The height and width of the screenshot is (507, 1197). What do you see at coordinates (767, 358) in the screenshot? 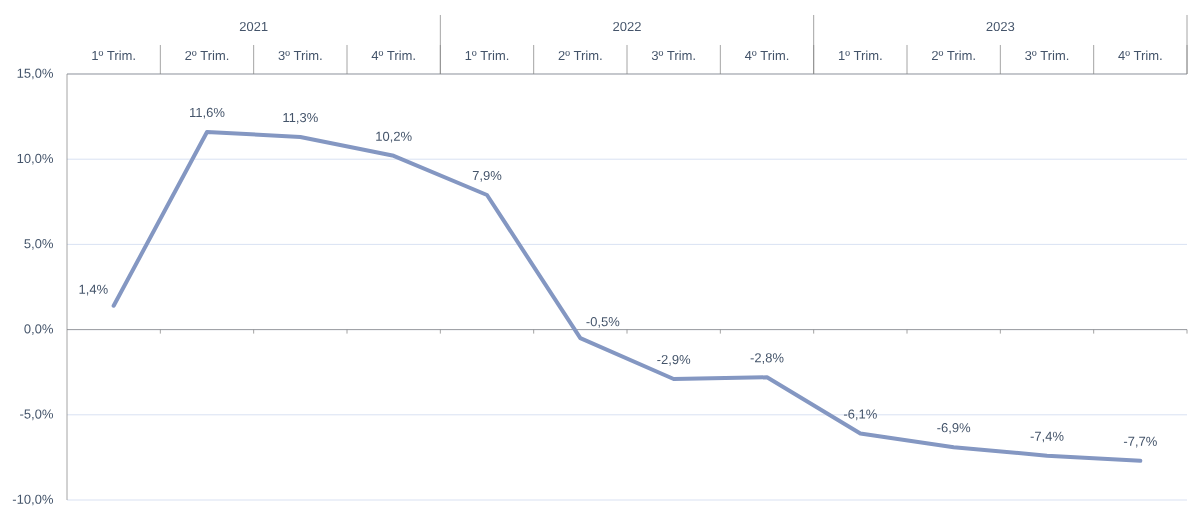
I see `data-label: -2,8%` at bounding box center [767, 358].